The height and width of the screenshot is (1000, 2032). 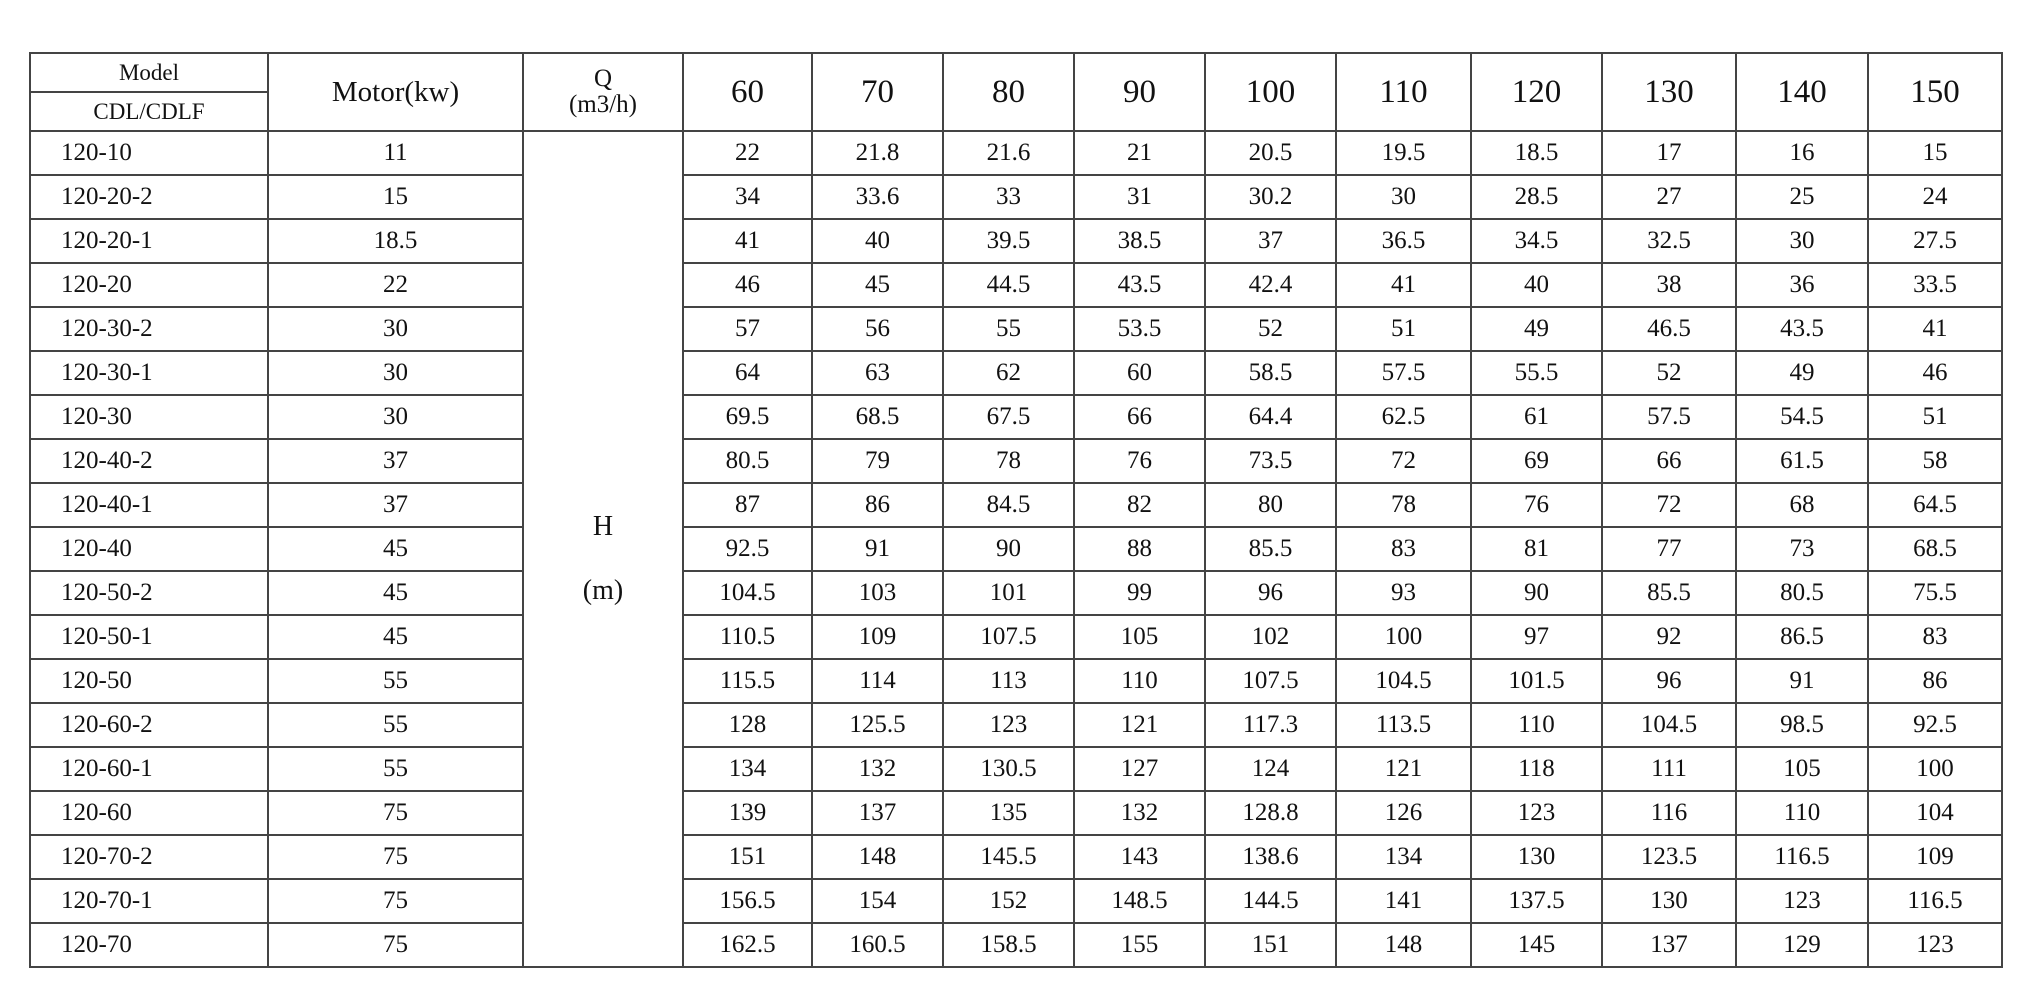 What do you see at coordinates (1403, 505) in the screenshot?
I see `head-value-cell: 78` at bounding box center [1403, 505].